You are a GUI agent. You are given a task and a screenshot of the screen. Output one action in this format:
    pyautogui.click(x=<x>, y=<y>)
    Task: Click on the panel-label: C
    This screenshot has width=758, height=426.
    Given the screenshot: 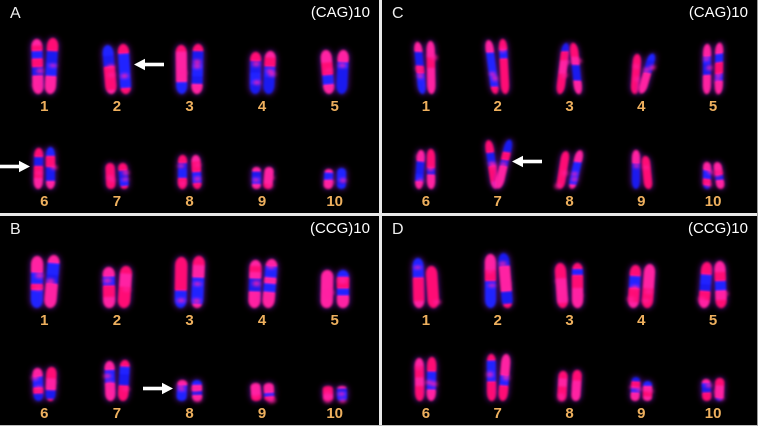 What is the action you would take?
    pyautogui.click(x=398, y=13)
    